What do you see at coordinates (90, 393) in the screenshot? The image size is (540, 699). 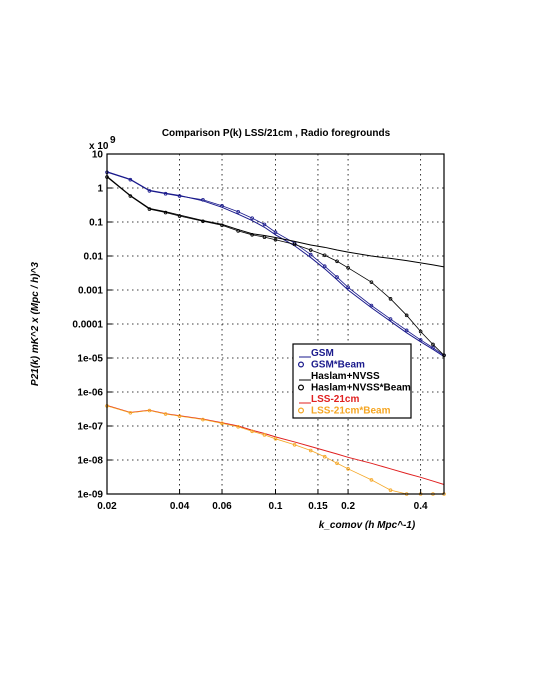 I see `y-tick-label: 1e-06` at bounding box center [90, 393].